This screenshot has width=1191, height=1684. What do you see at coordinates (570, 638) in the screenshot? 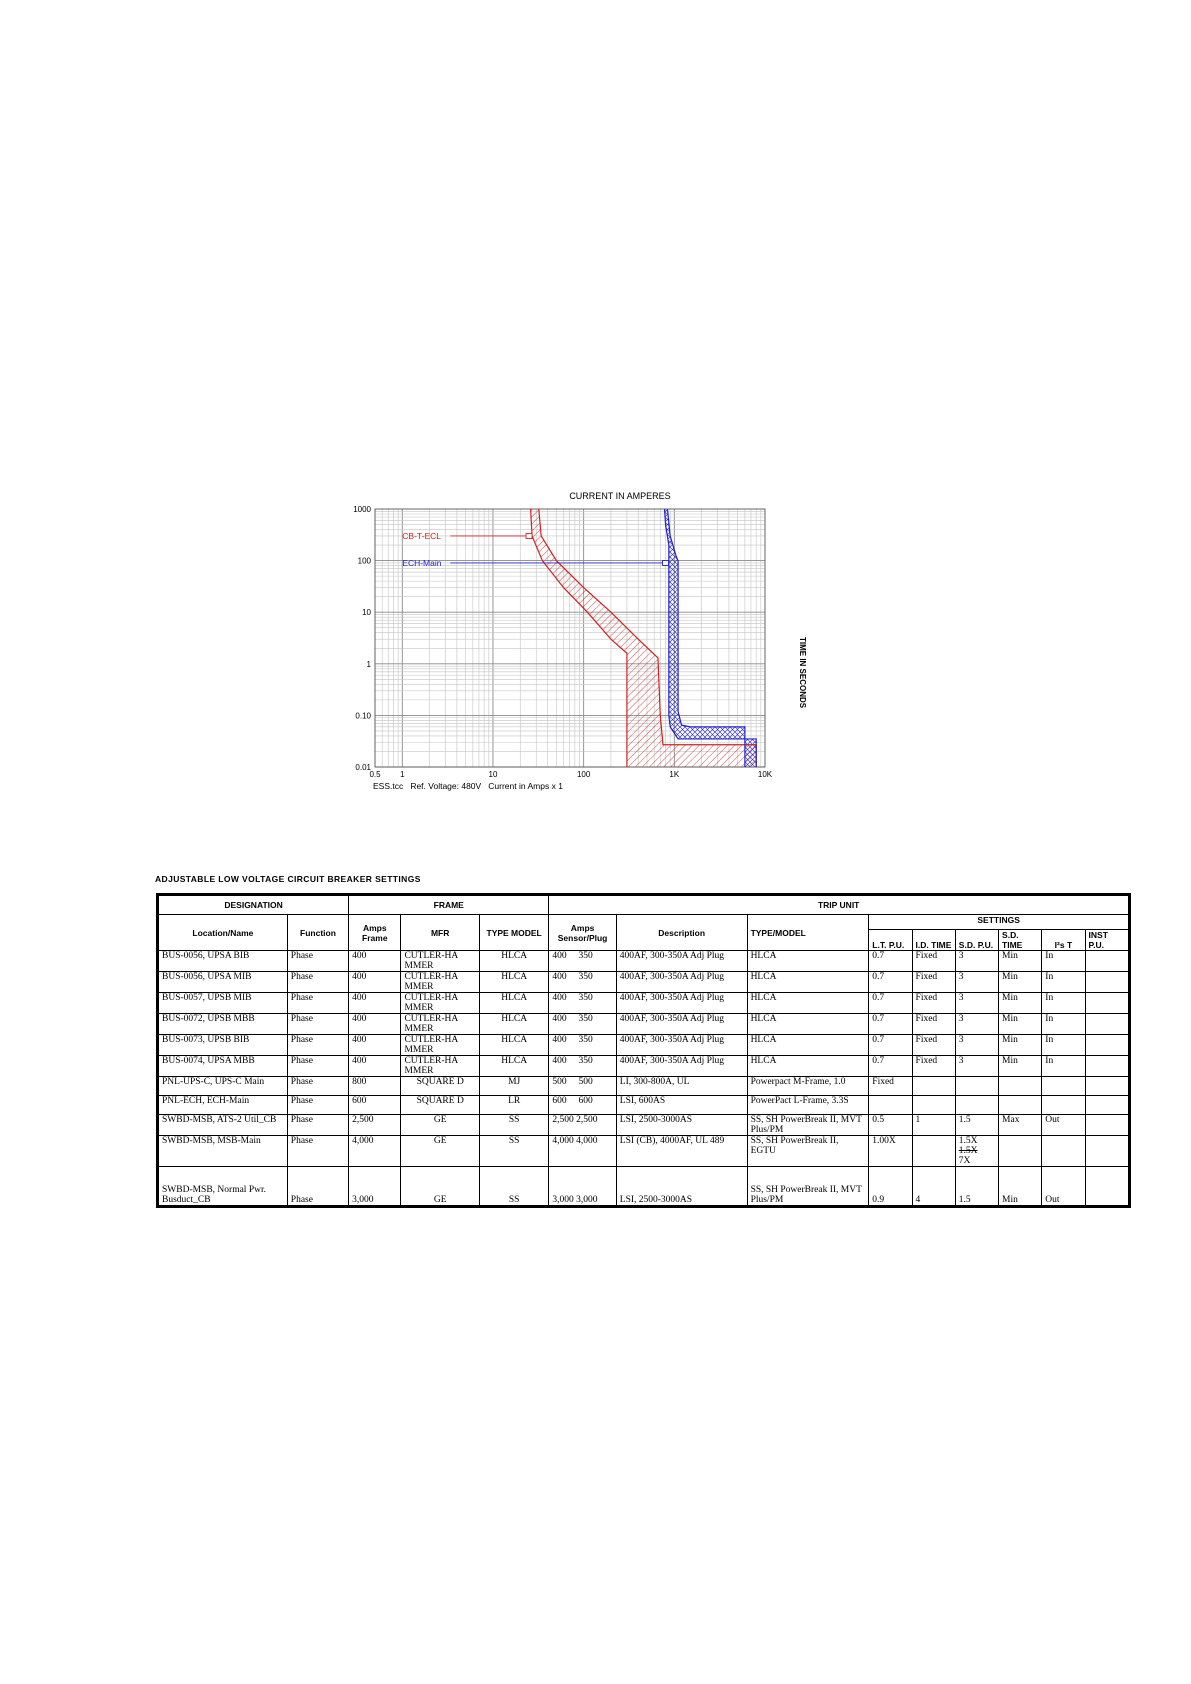
I see `chart-grid` at bounding box center [570, 638].